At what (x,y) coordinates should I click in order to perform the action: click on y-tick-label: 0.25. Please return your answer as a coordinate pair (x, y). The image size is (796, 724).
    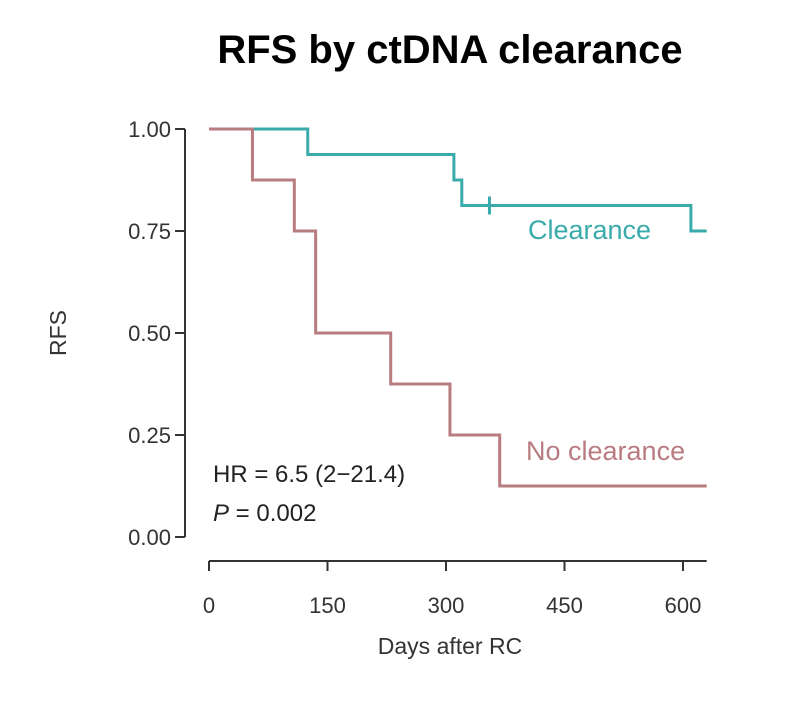
    Looking at the image, I should click on (149, 435).